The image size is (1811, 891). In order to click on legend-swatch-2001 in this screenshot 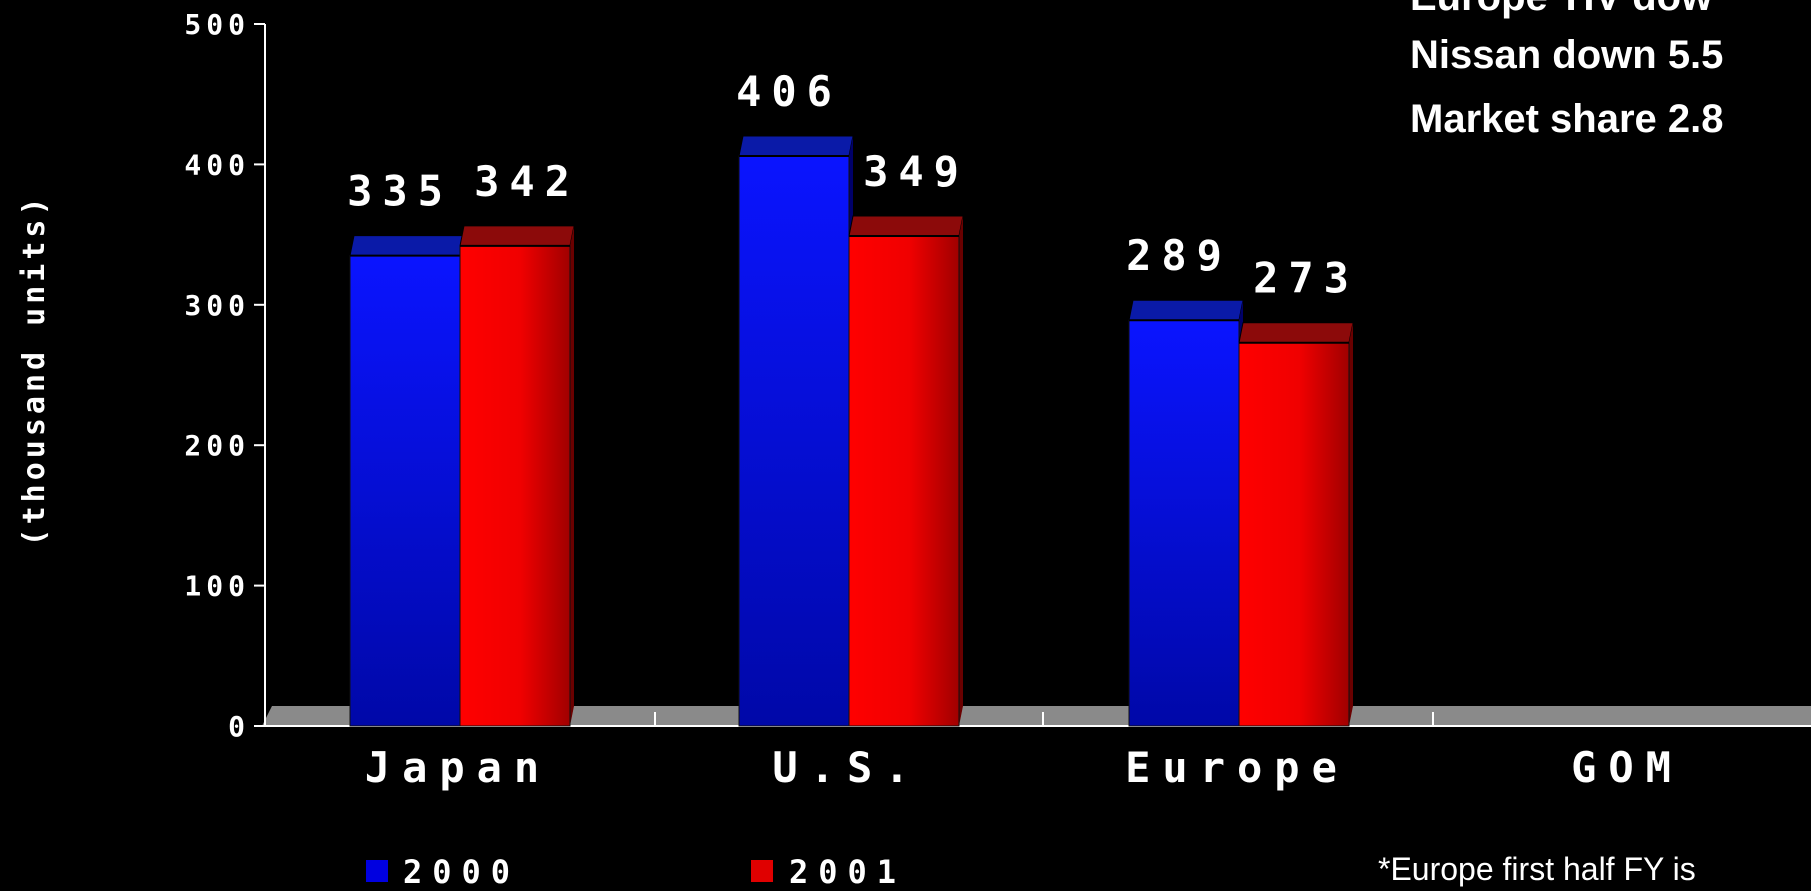, I will do `click(762, 871)`.